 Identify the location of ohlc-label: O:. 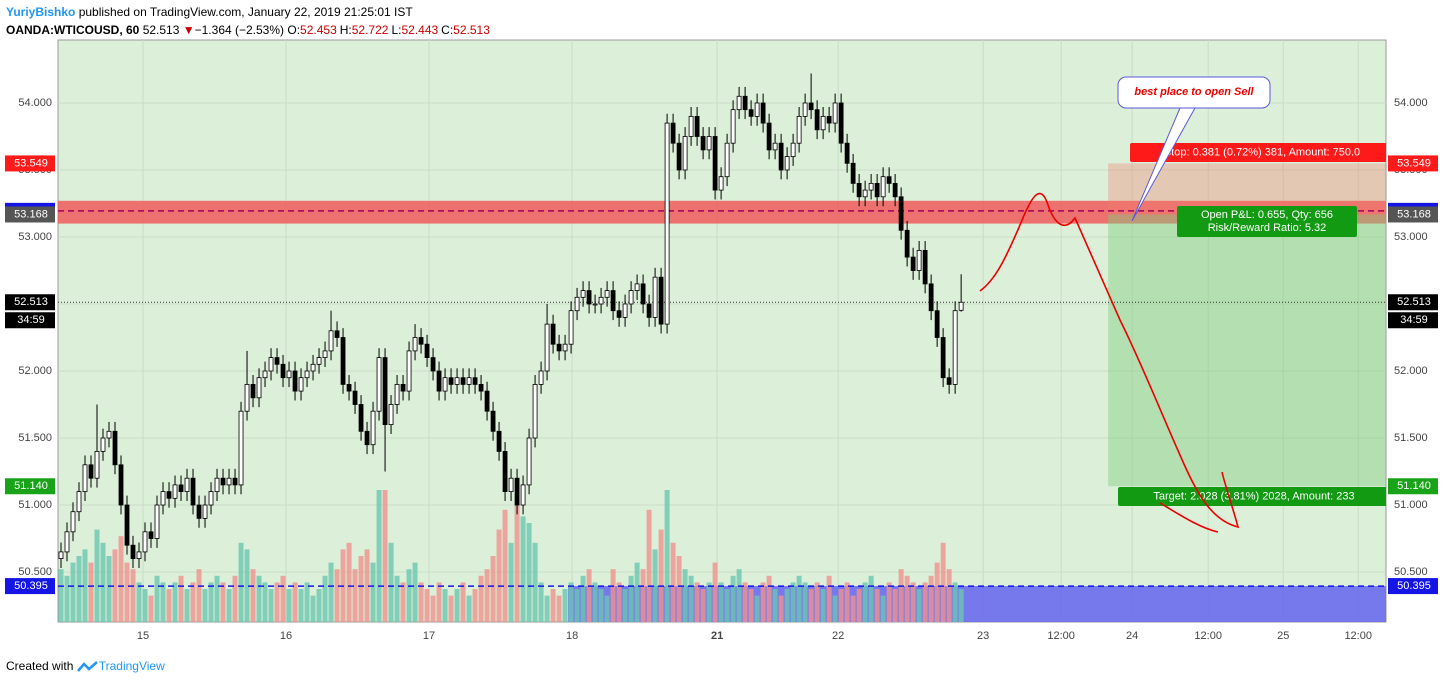
(294, 30).